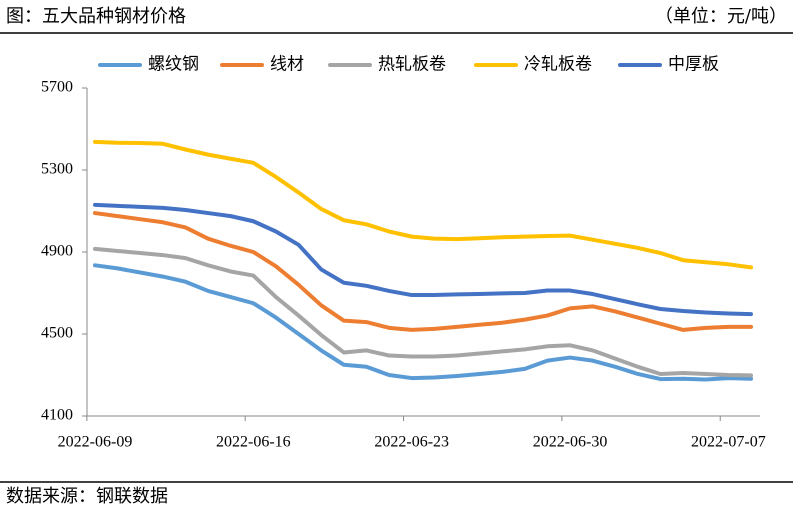 Image resolution: width=793 pixels, height=511 pixels. What do you see at coordinates (57, 251) in the screenshot?
I see `y-tick-label: 4900` at bounding box center [57, 251].